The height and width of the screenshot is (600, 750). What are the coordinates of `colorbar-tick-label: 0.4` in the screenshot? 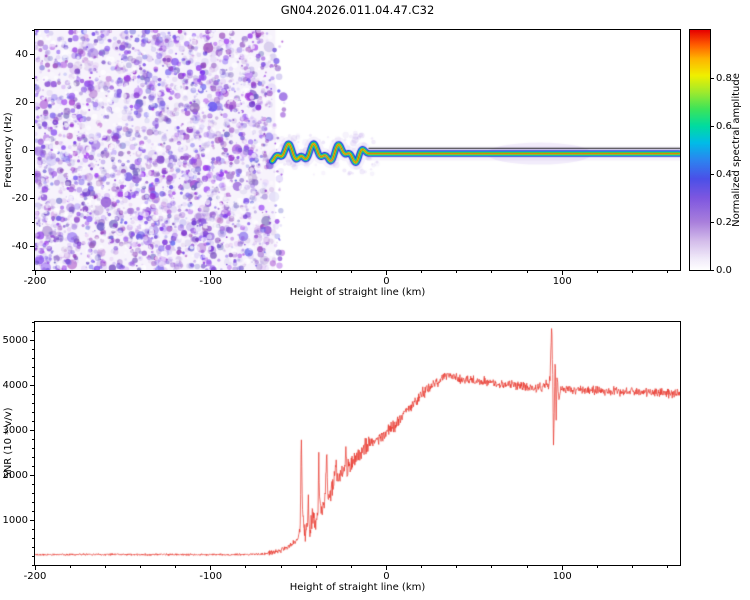 It's located at (724, 174).